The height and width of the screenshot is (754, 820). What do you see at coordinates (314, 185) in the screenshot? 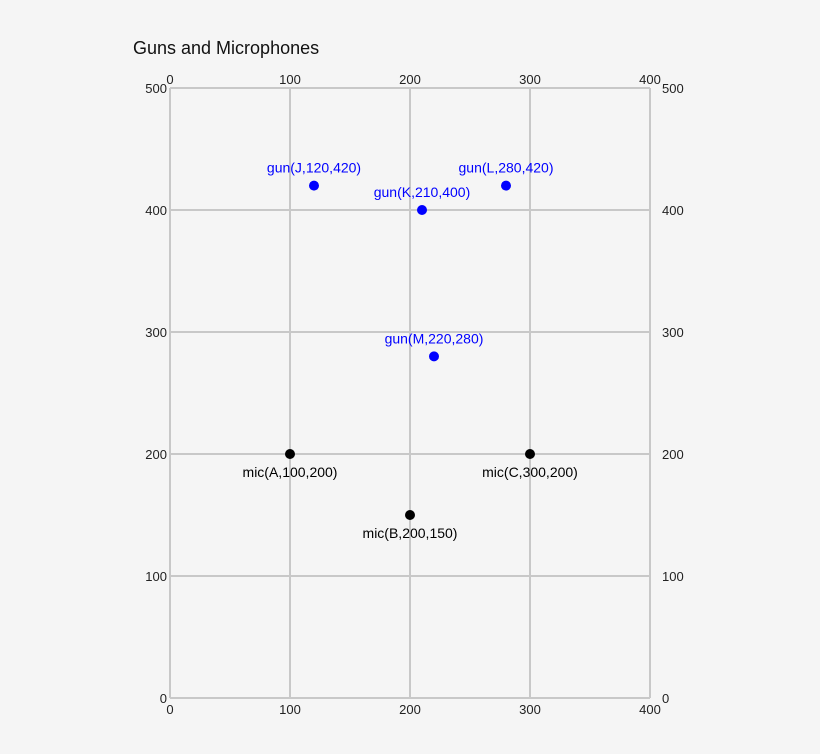
I see `gun-point-J` at bounding box center [314, 185].